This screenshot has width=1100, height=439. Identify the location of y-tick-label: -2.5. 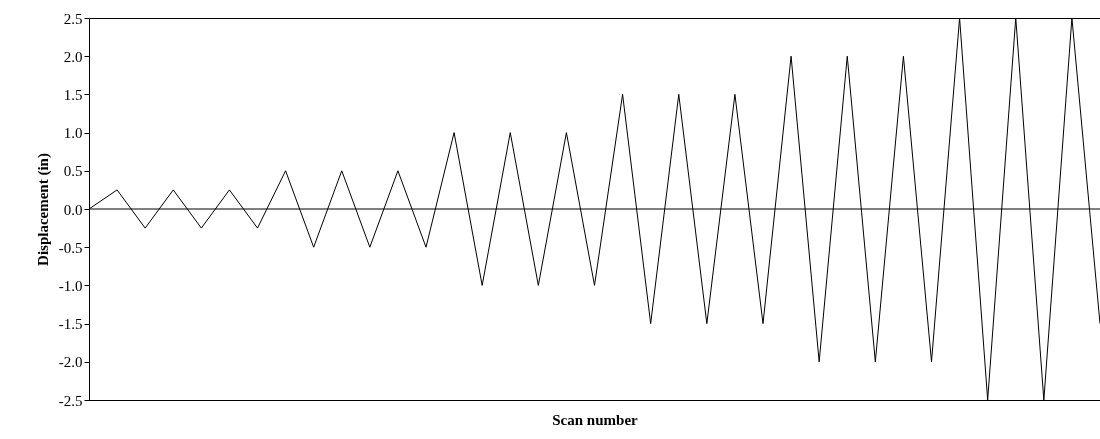
(70, 400).